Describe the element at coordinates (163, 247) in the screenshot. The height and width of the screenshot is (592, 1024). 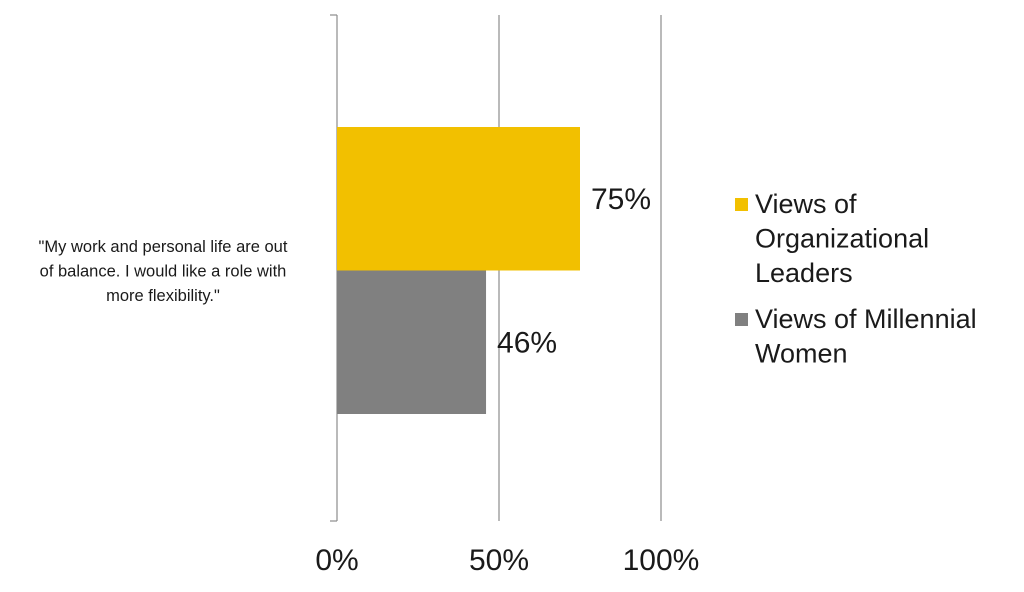
I see `category-label: "My work and personal life are out` at that location.